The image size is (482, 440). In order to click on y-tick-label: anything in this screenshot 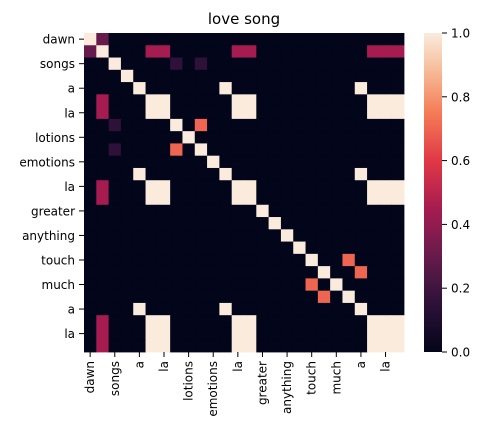, I will do `click(48, 236)`.